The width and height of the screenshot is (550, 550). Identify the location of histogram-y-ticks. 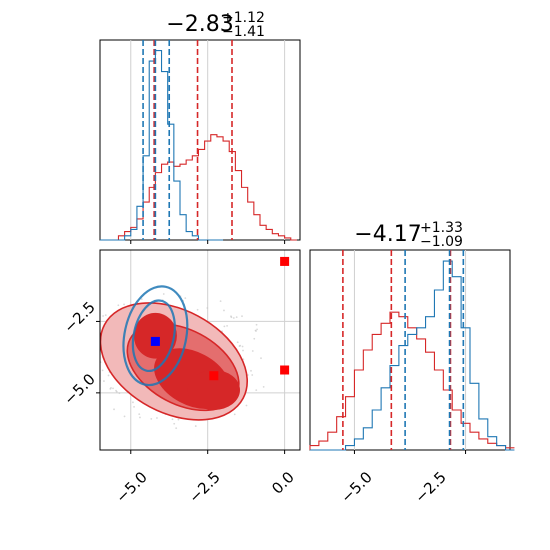
(410, 452).